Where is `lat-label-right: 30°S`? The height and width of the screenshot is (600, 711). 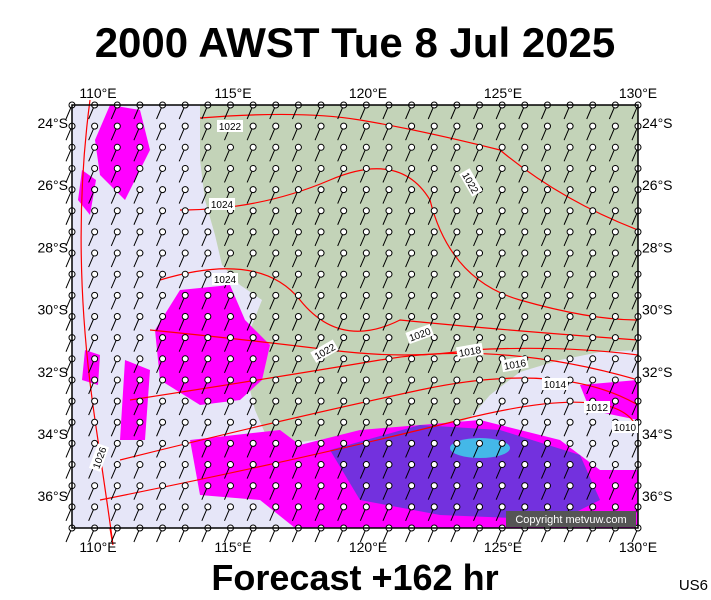
lat-label-right: 30°S is located at coordinates (657, 310).